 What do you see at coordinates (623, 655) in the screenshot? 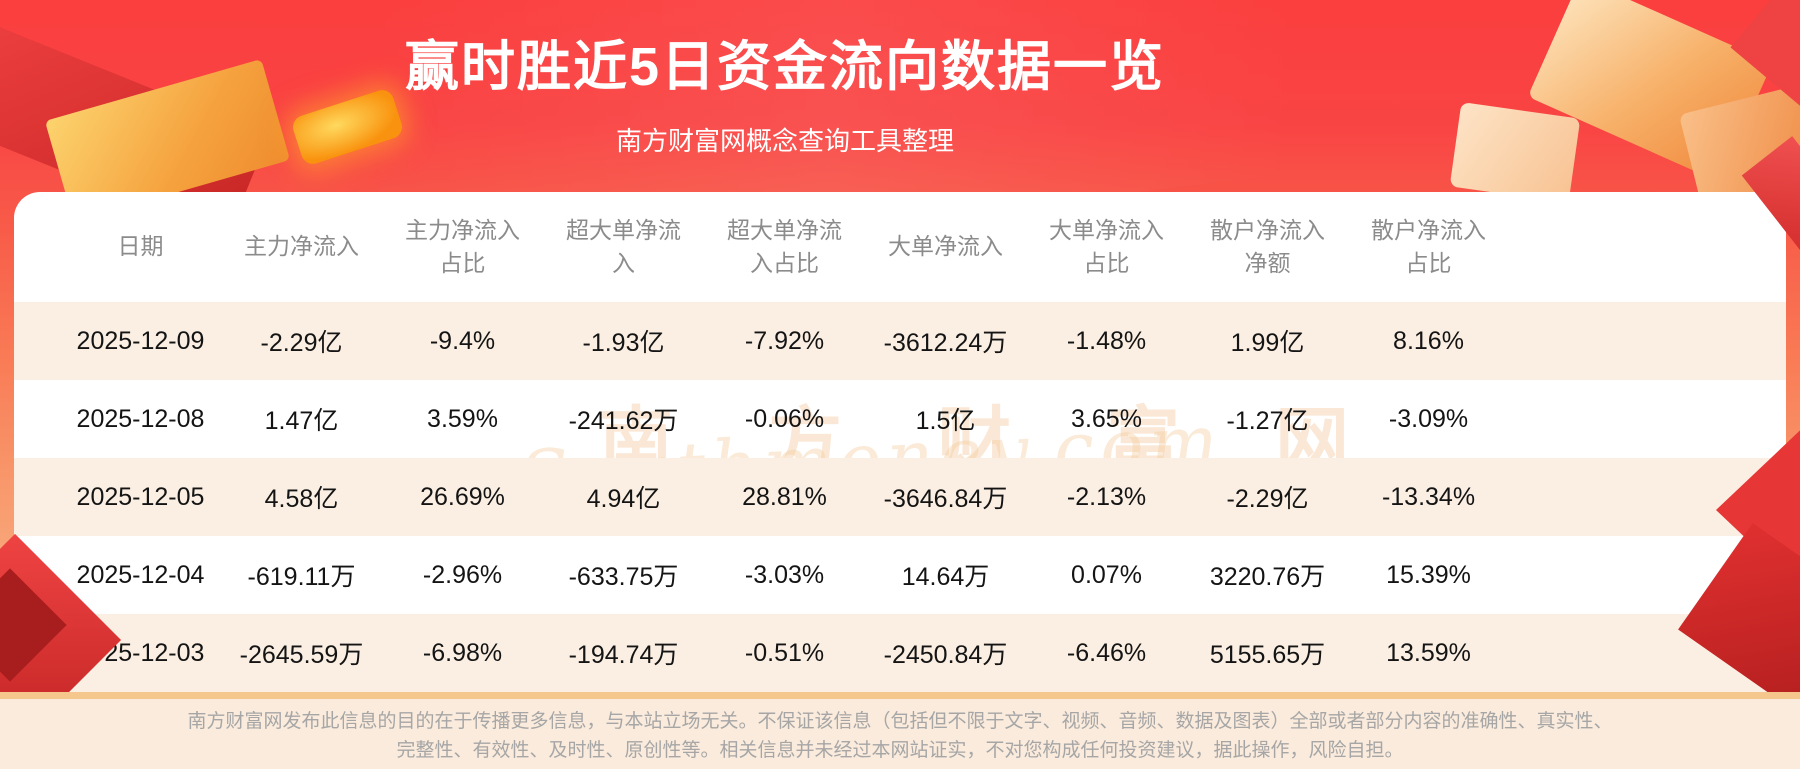
I see `table-cell: -194.74万` at bounding box center [623, 655].